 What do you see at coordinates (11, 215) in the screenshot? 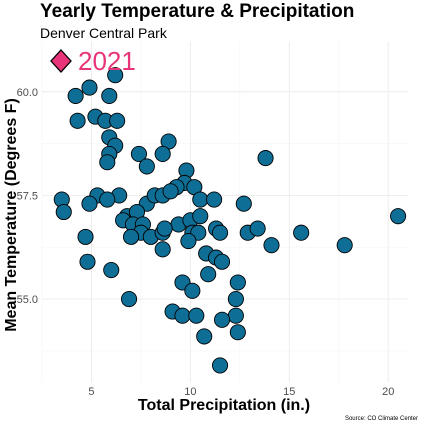
I see `y-axis-title: Mean Temperature (Degrees F)` at bounding box center [11, 215].